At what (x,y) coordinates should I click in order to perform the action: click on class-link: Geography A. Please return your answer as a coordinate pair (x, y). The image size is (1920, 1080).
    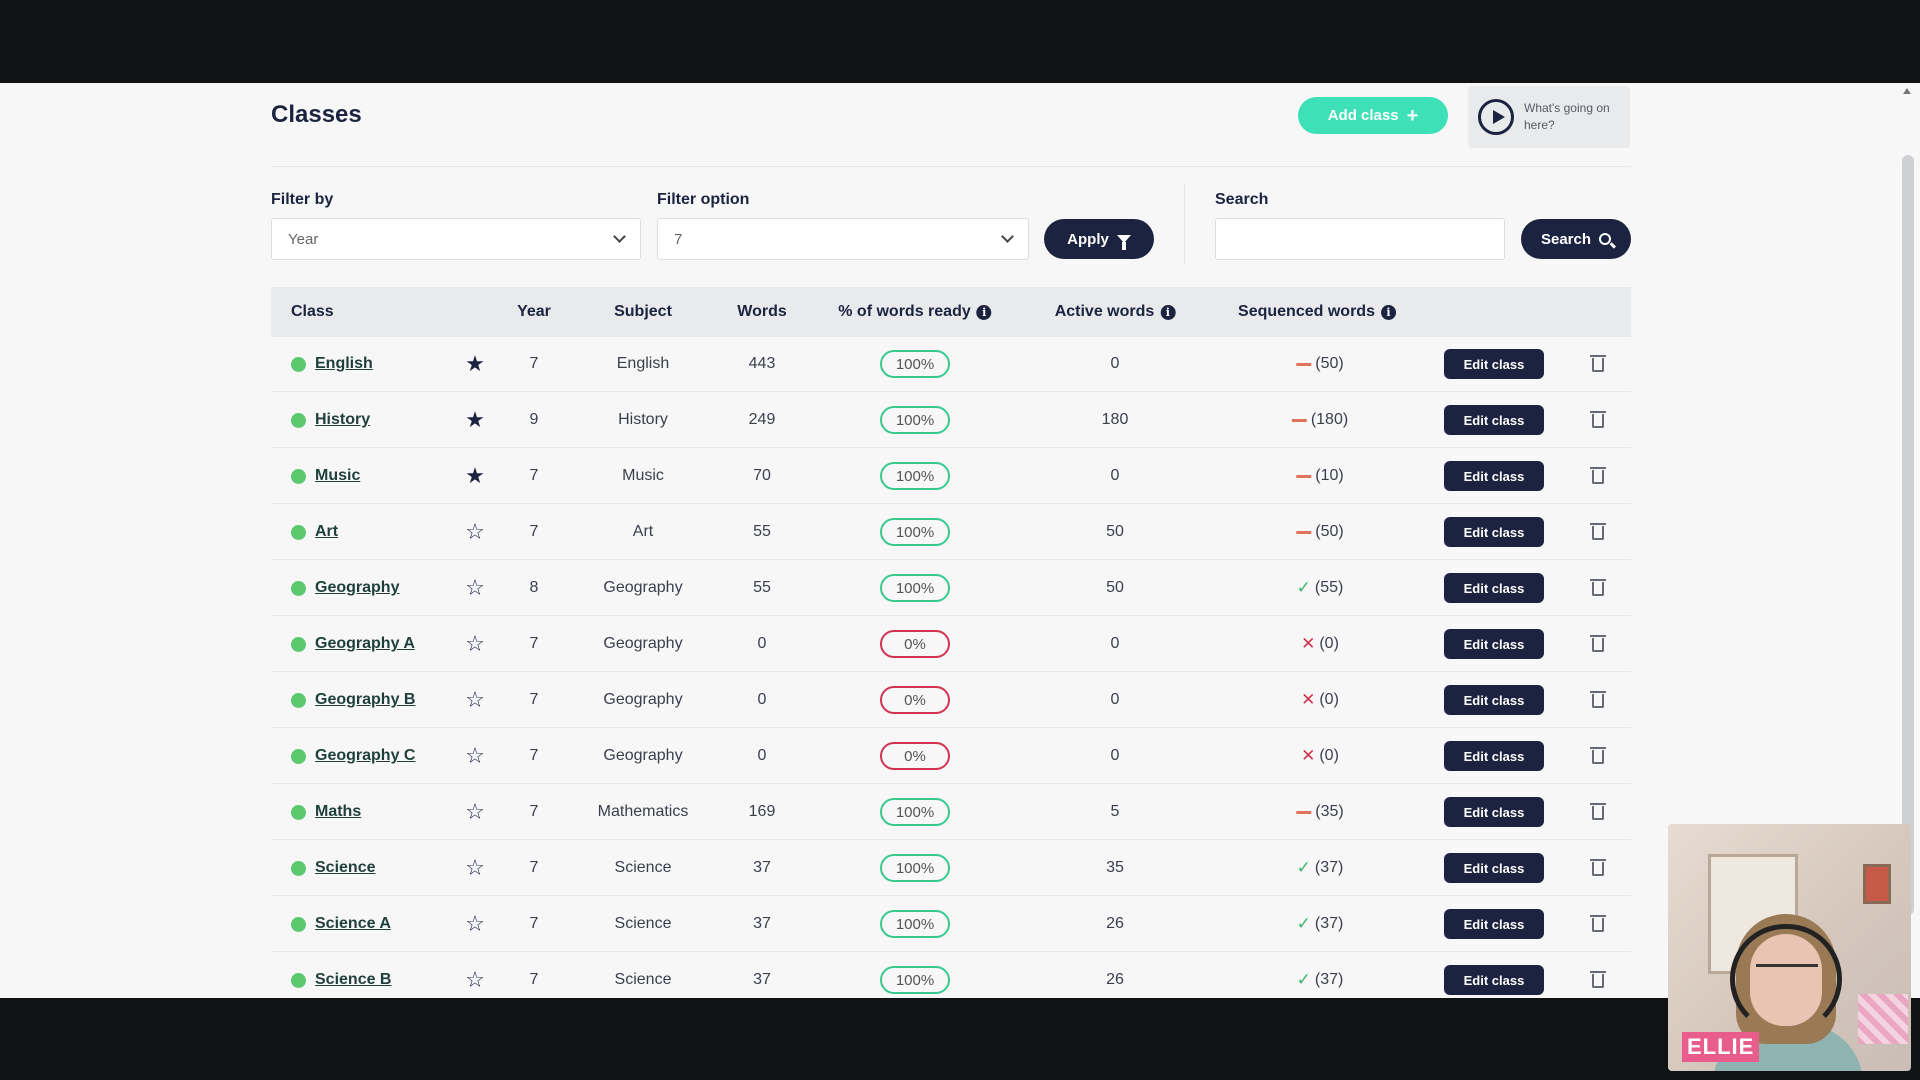
    Looking at the image, I should click on (365, 643).